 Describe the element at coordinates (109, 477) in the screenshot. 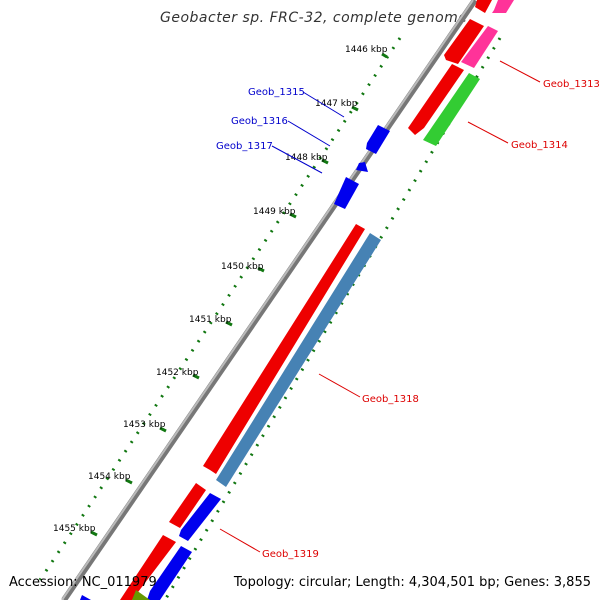

I see `tick-label: 1454 kbp` at that location.